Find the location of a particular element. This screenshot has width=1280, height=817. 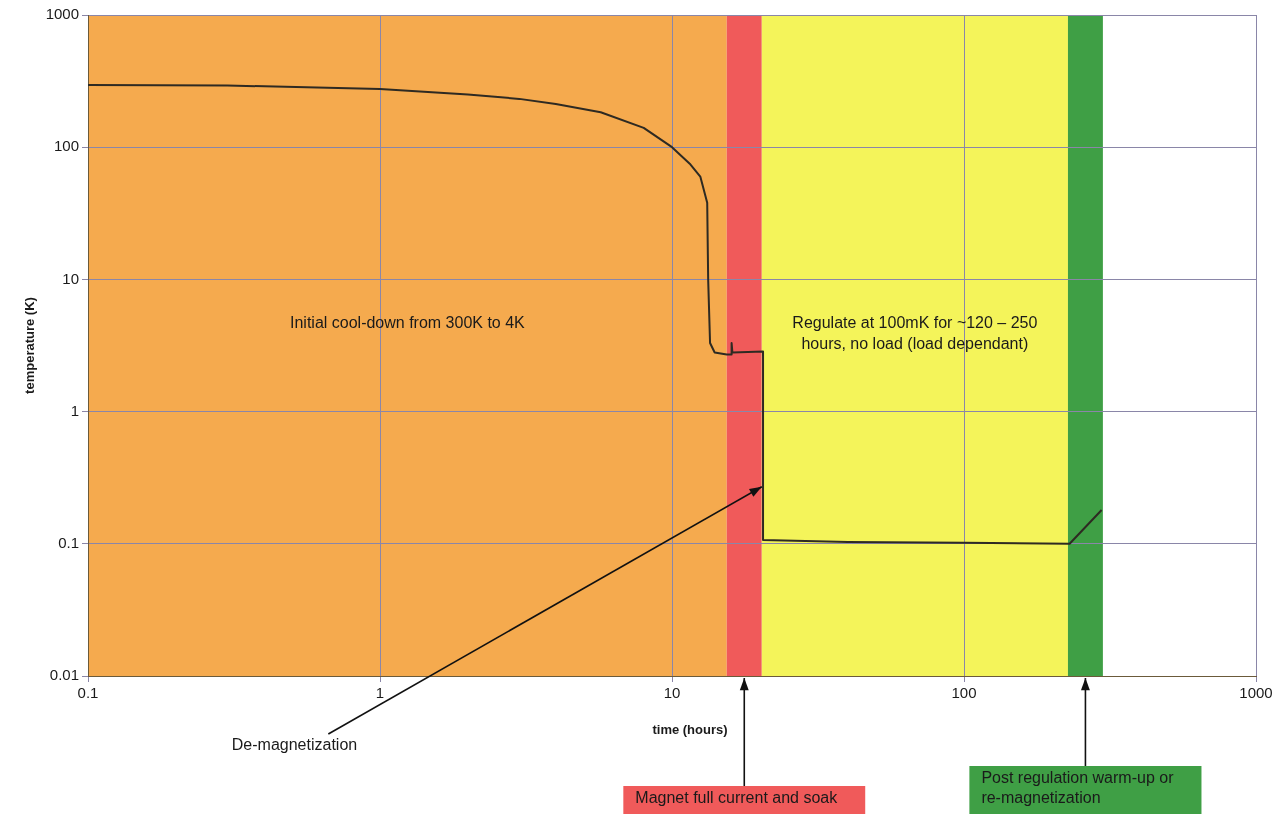

x-tick-label: 100 is located at coordinates (964, 693).